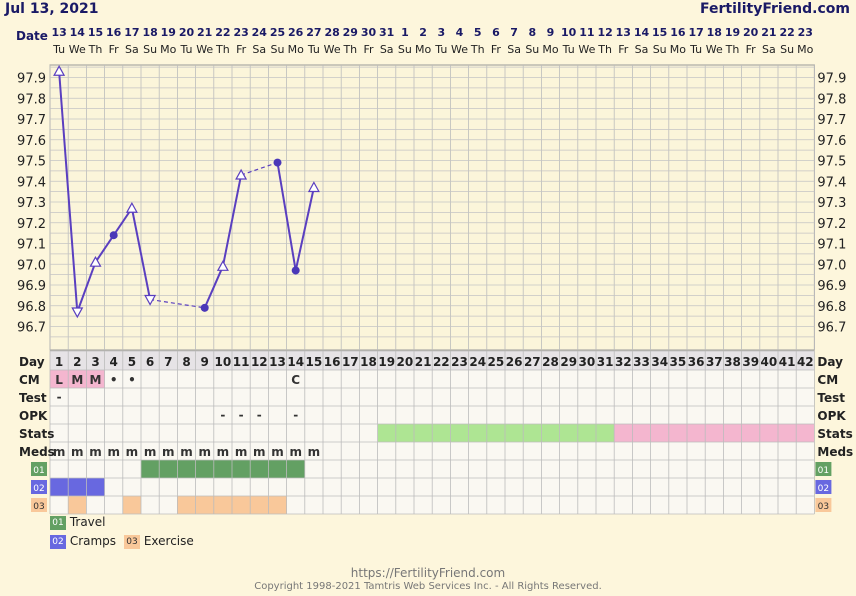 This screenshot has height=596, width=856. Describe the element at coordinates (241, 362) in the screenshot. I see `day-number: 11` at that location.